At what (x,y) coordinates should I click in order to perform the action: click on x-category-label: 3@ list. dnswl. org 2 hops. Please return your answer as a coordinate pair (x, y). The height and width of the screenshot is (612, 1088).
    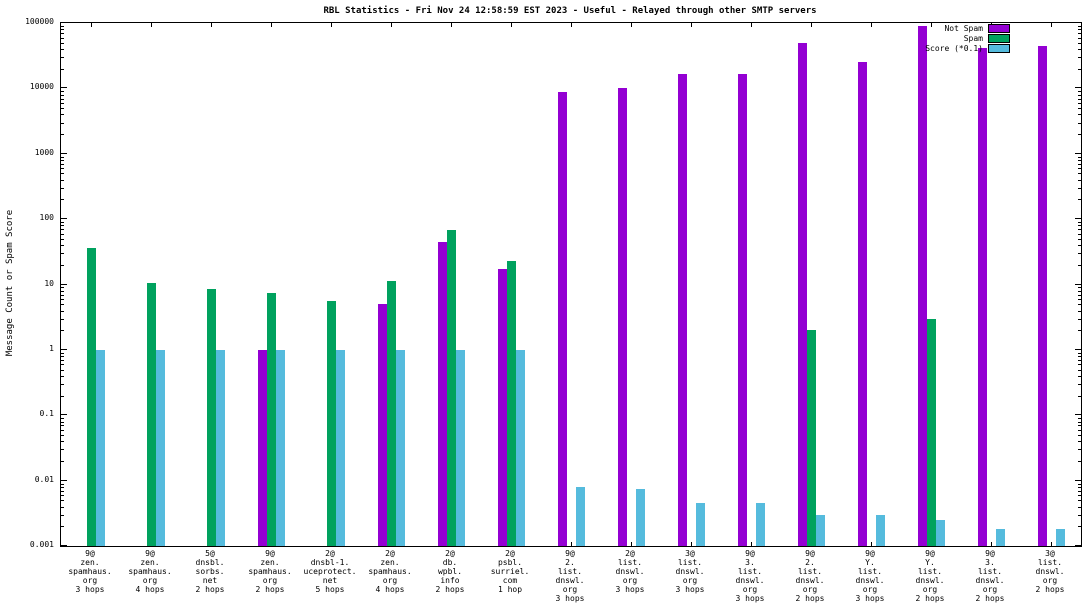
    Looking at the image, I should click on (1050, 571).